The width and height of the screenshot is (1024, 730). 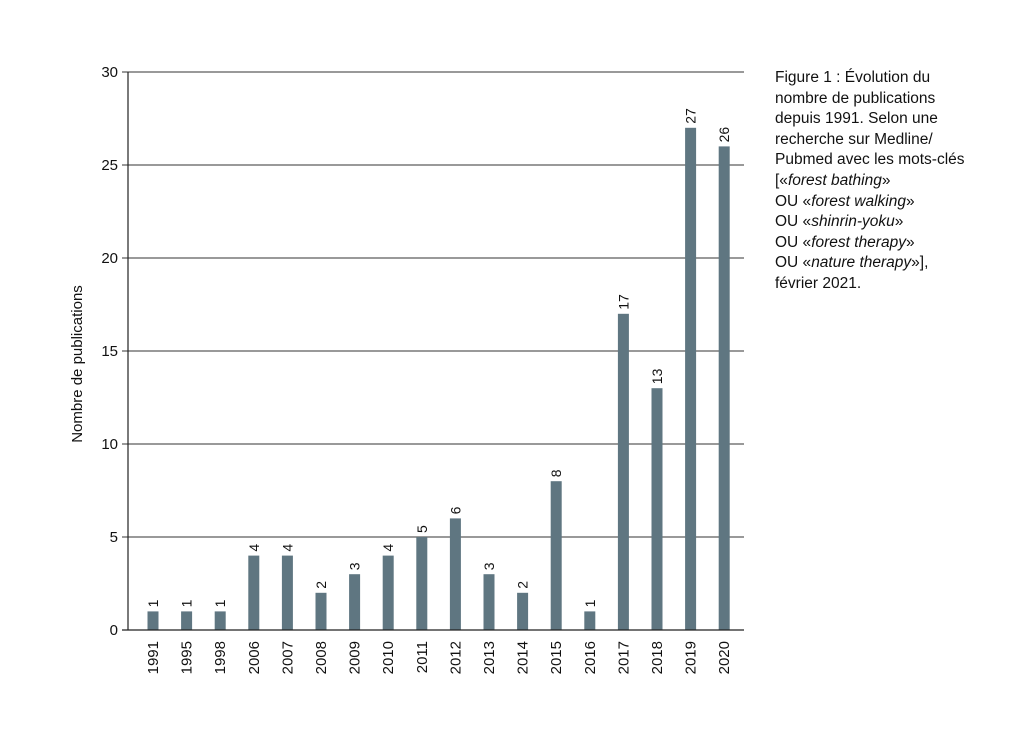 What do you see at coordinates (853, 77) in the screenshot?
I see `caption-line: Figure 1 : Évolution du` at bounding box center [853, 77].